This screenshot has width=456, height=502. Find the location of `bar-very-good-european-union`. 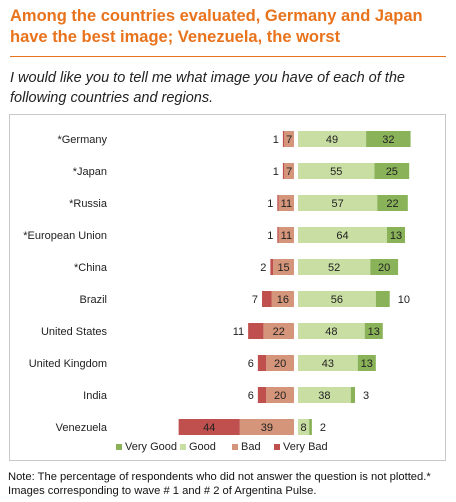

bar-very-good-european-union is located at coordinates (396, 235).